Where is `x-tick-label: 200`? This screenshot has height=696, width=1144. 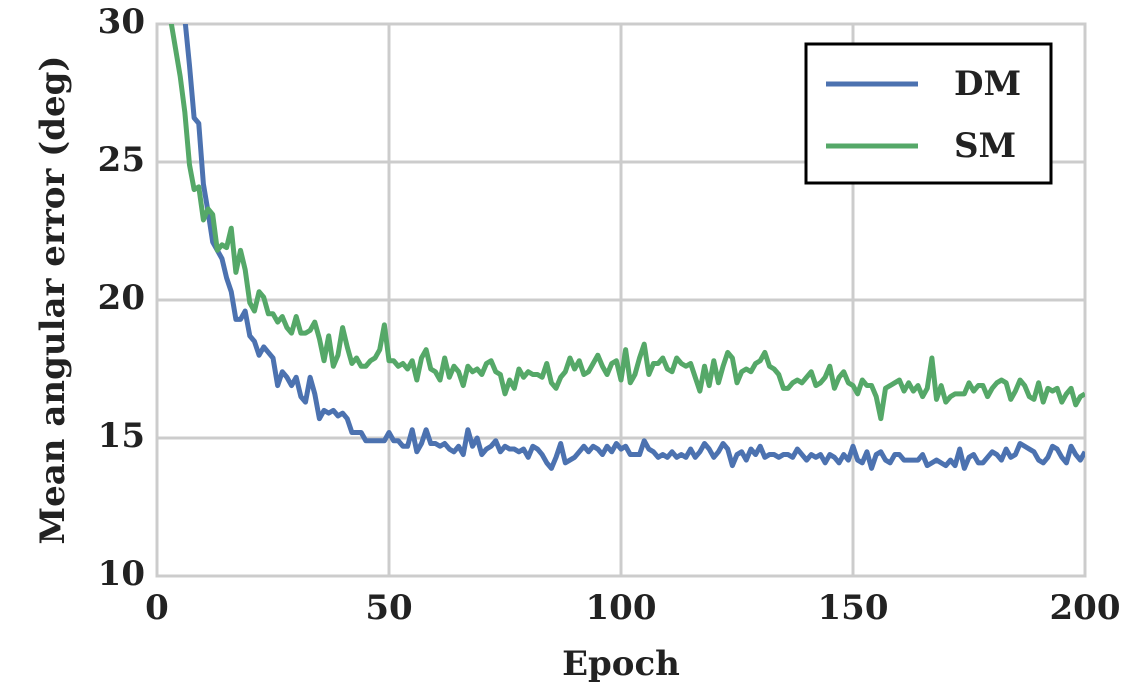 x-tick-label: 200 is located at coordinates (1085, 608).